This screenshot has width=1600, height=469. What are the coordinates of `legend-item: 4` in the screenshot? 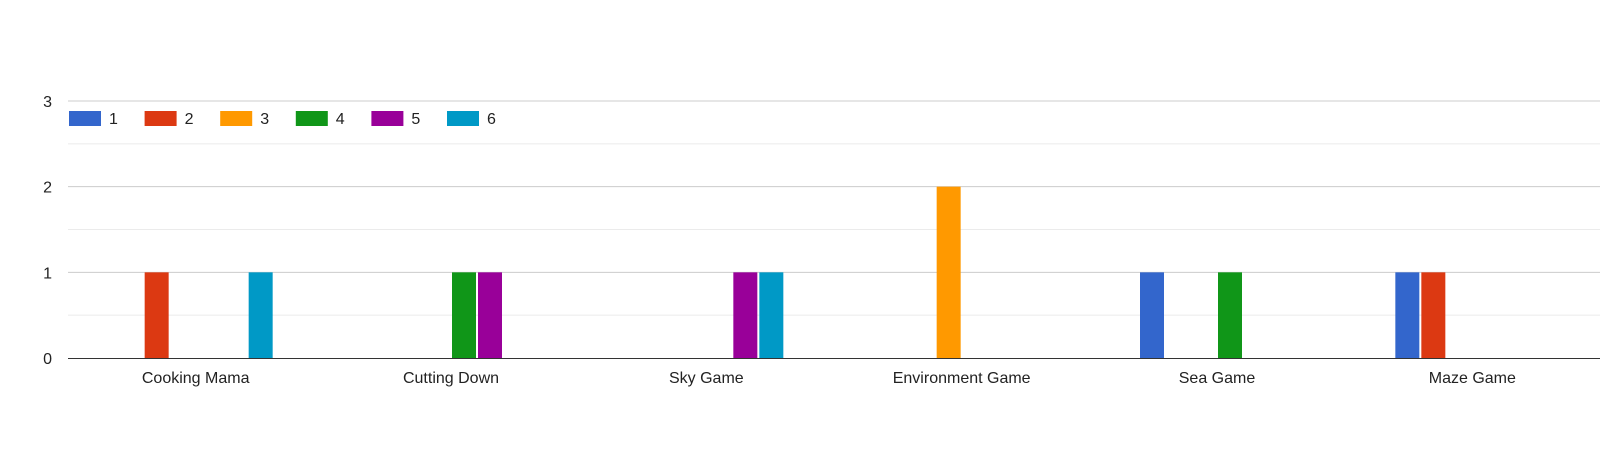 It's located at (320, 119).